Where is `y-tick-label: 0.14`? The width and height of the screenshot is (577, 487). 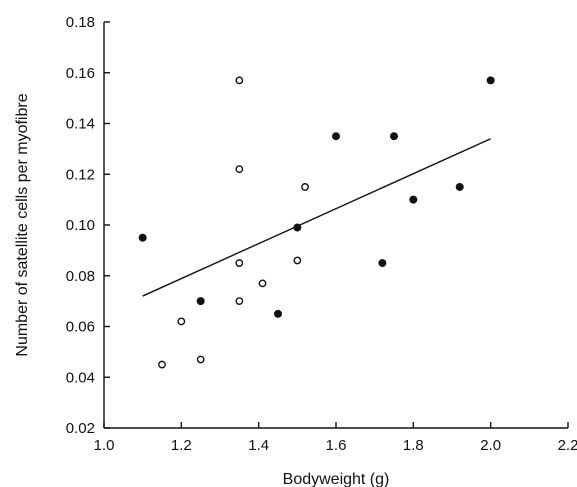 y-tick-label: 0.14 is located at coordinates (80, 124).